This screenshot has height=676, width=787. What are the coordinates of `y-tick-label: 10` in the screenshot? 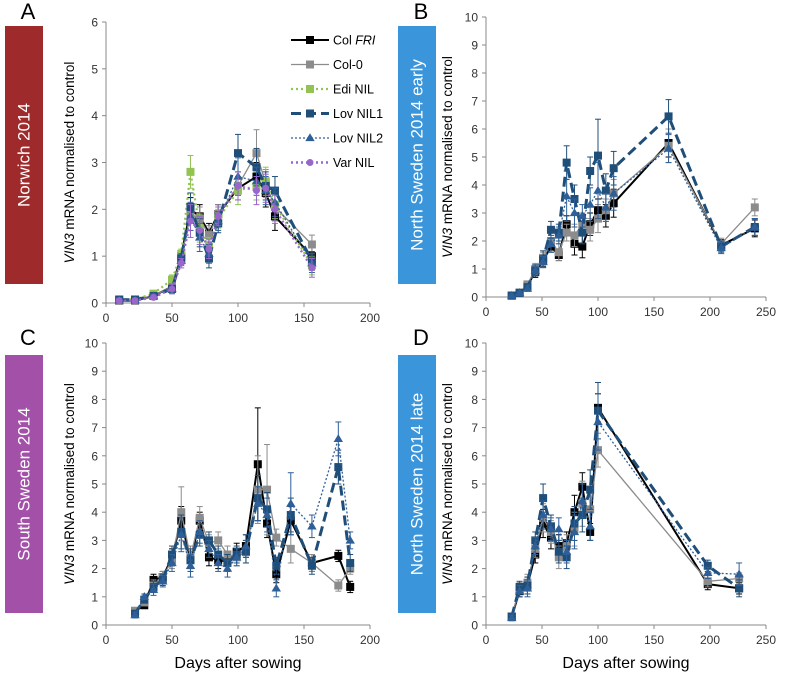 It's located at (92, 344).